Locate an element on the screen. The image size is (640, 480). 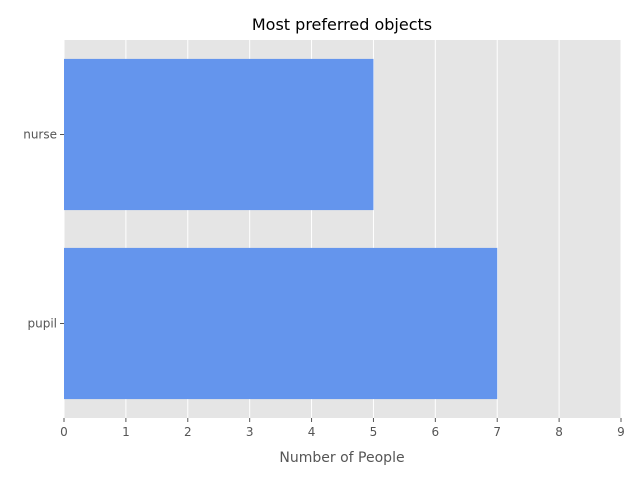
x-tick-label: 3 is located at coordinates (250, 432).